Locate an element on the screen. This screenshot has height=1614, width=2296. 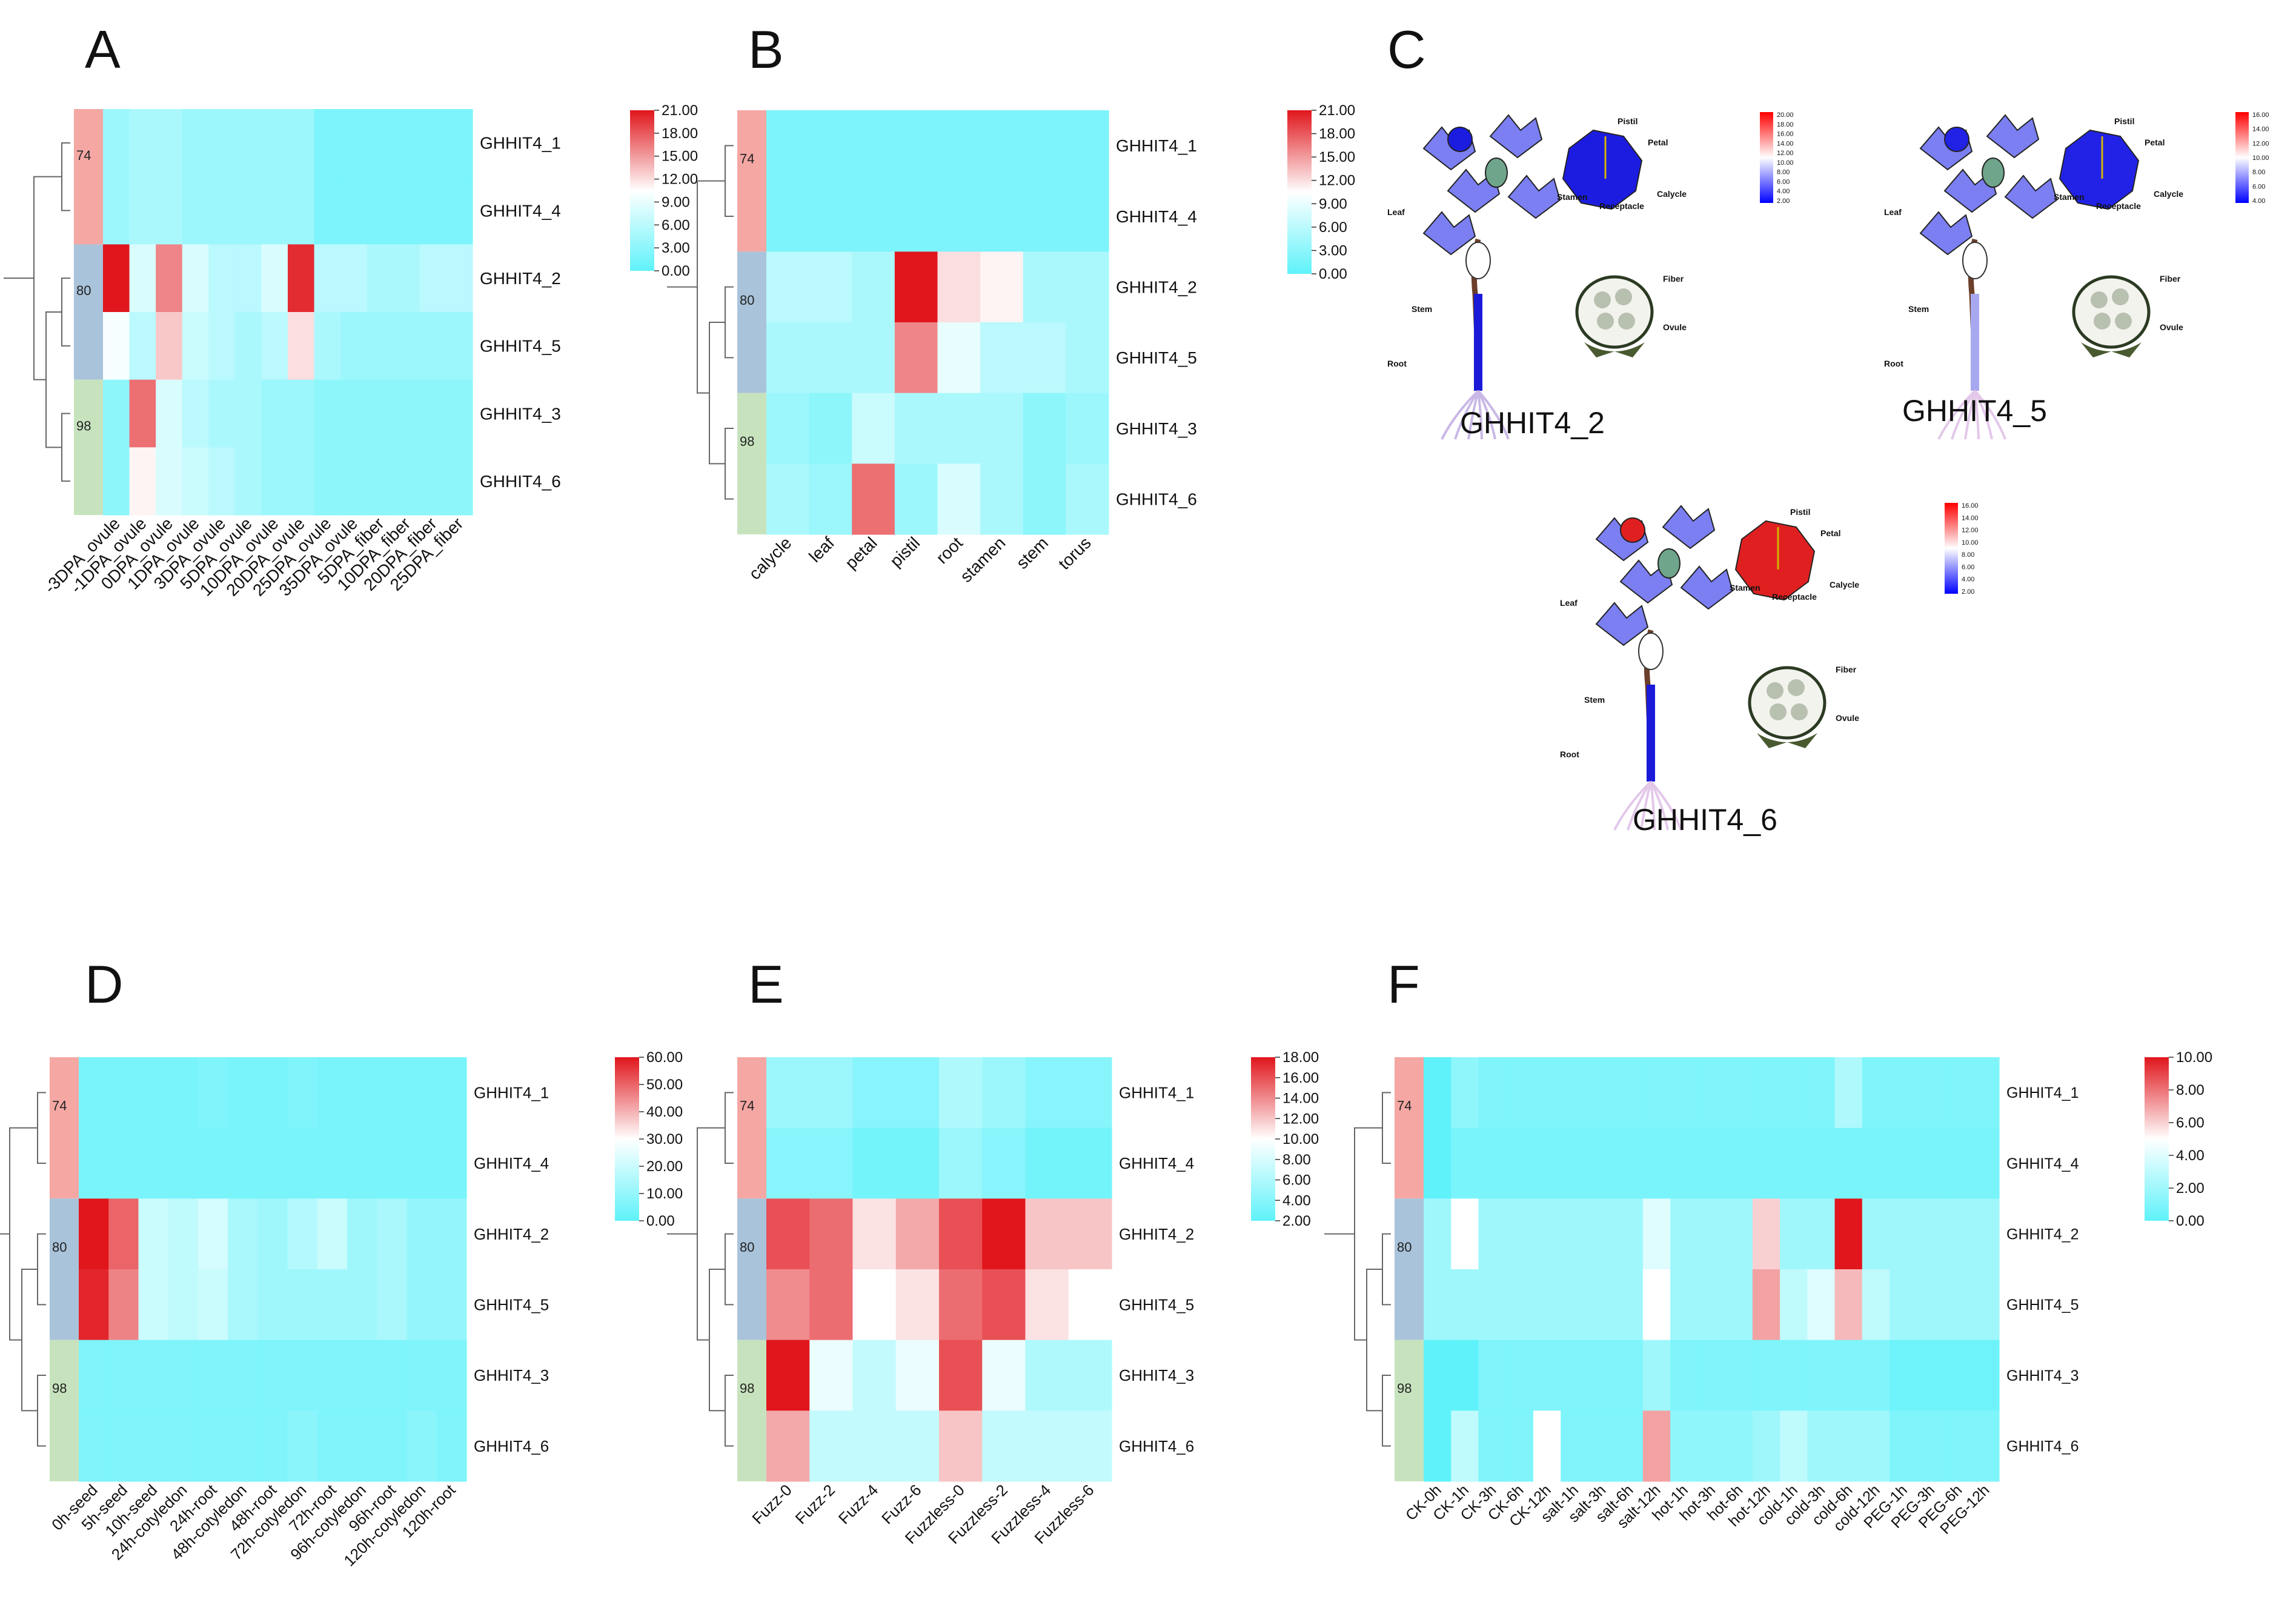
legend-tick-label: 12.00 is located at coordinates (1301, 1119).